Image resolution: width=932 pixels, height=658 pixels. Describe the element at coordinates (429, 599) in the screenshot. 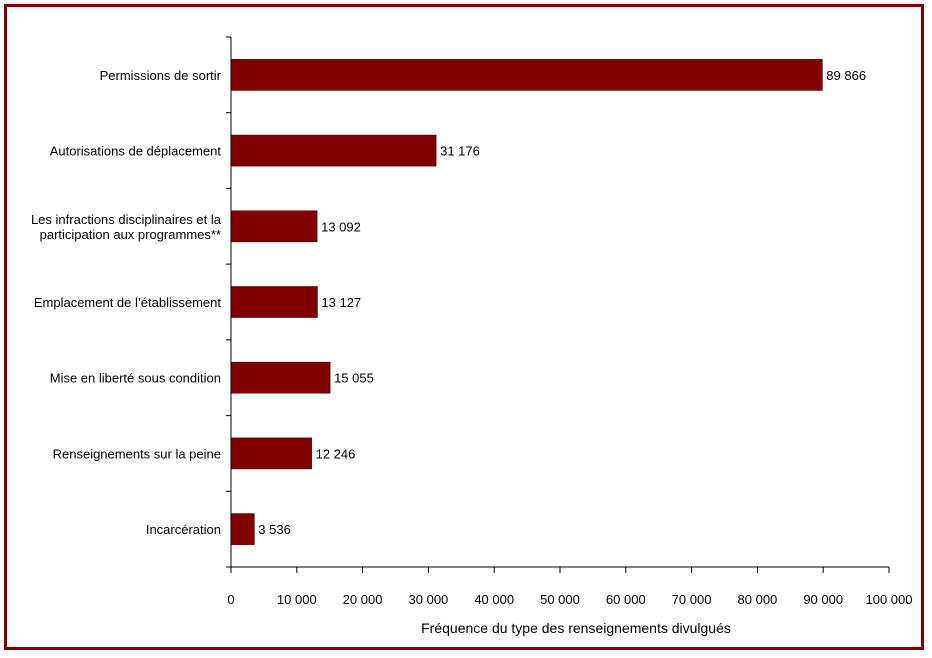

I see `x-tick-label: 30 000` at that location.